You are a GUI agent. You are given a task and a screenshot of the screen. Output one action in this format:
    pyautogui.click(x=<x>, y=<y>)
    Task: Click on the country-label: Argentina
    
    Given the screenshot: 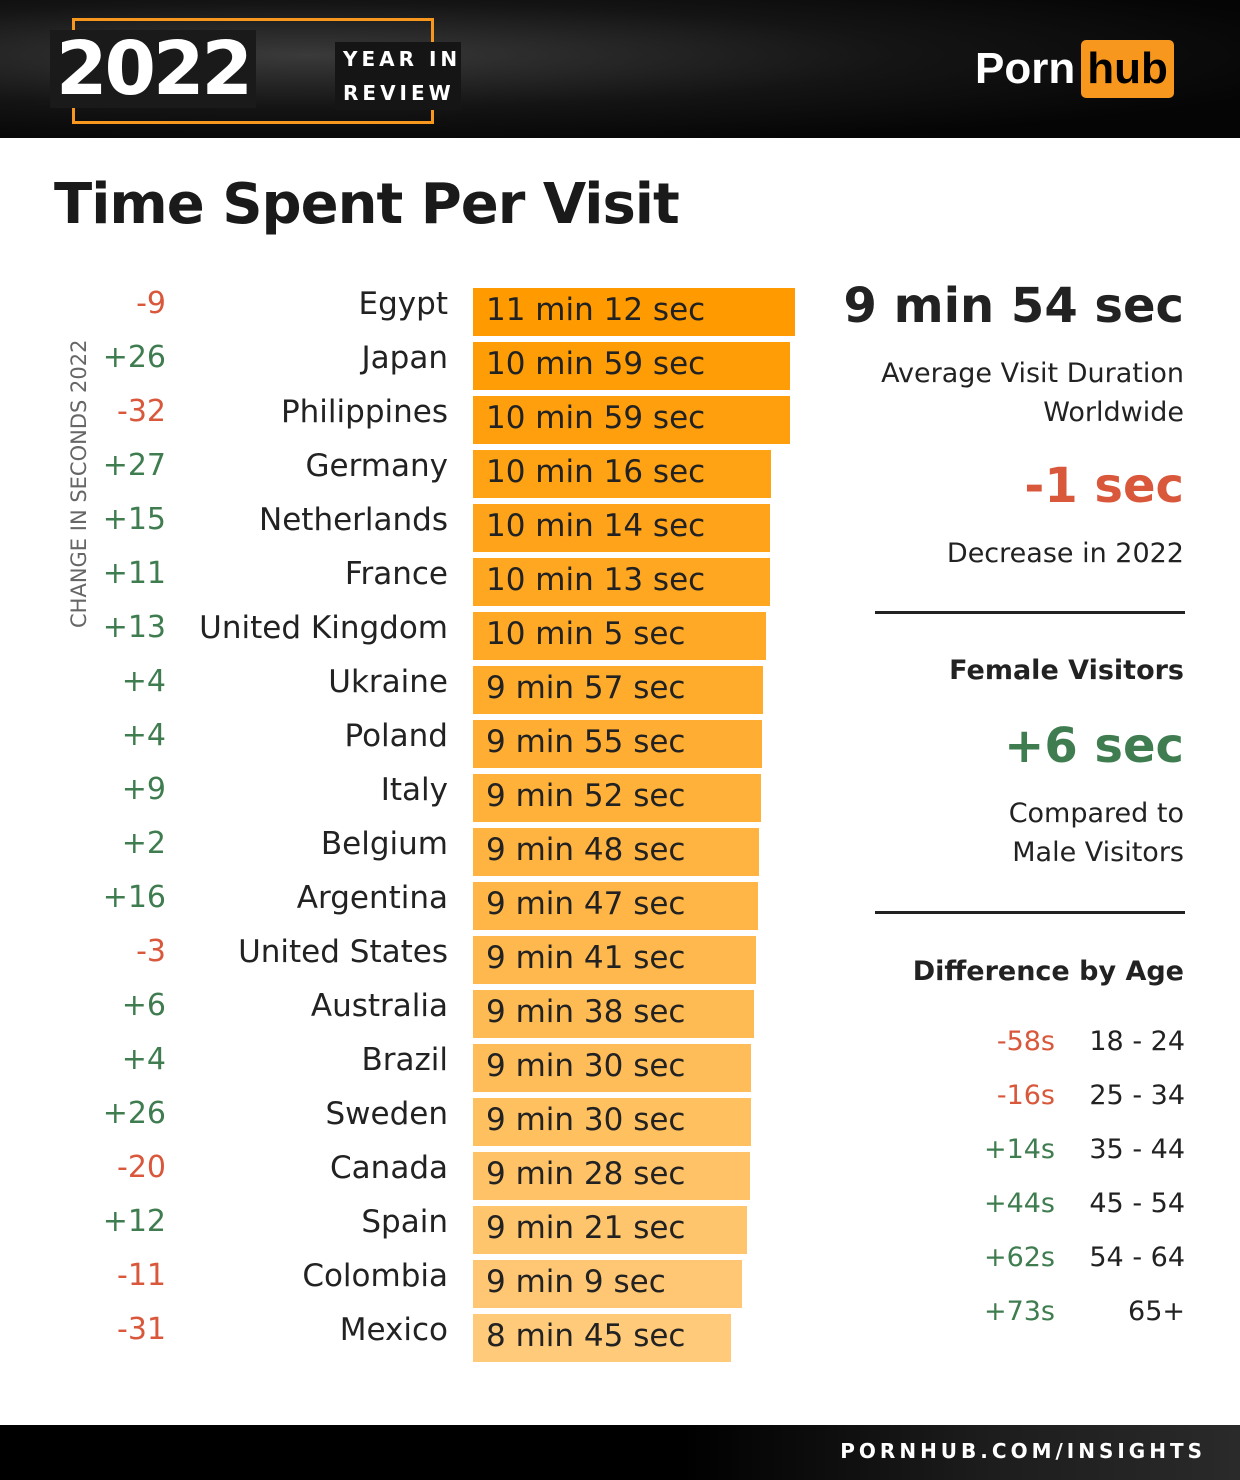 What is the action you would take?
    pyautogui.click(x=372, y=898)
    